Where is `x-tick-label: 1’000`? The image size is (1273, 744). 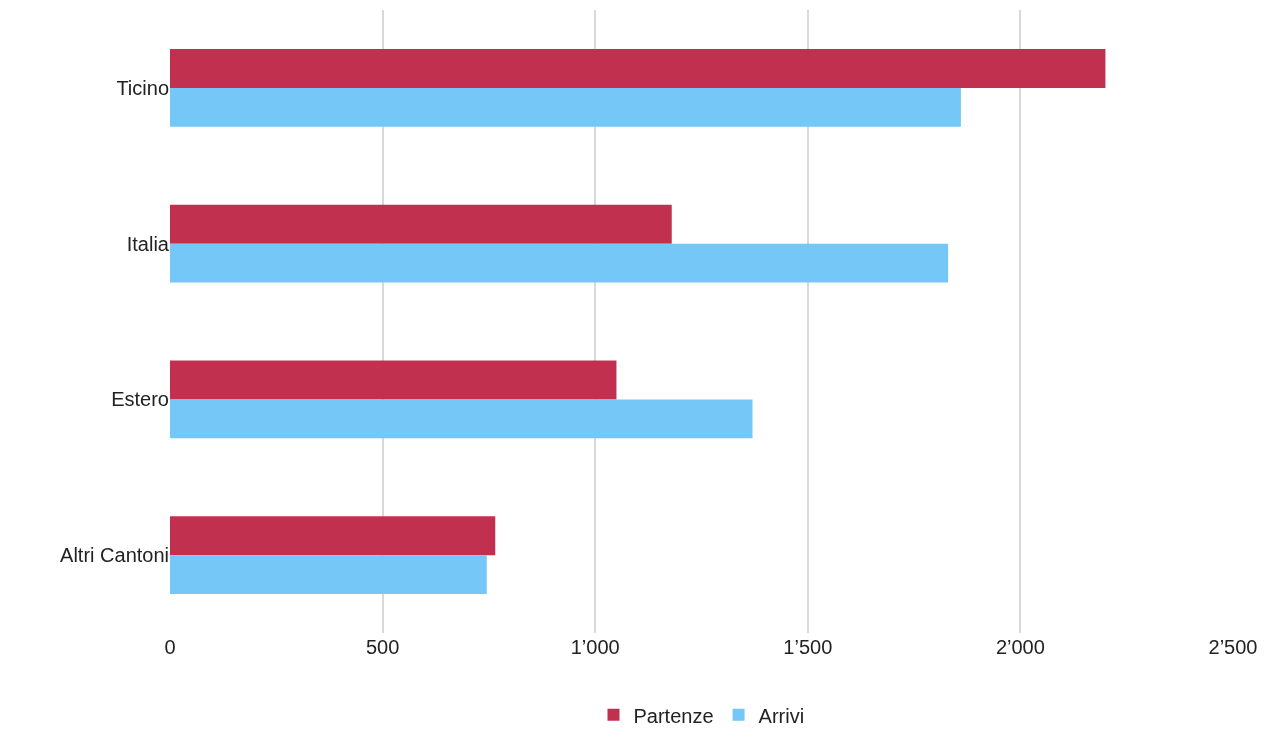
x-tick-label: 1’000 is located at coordinates (595, 647).